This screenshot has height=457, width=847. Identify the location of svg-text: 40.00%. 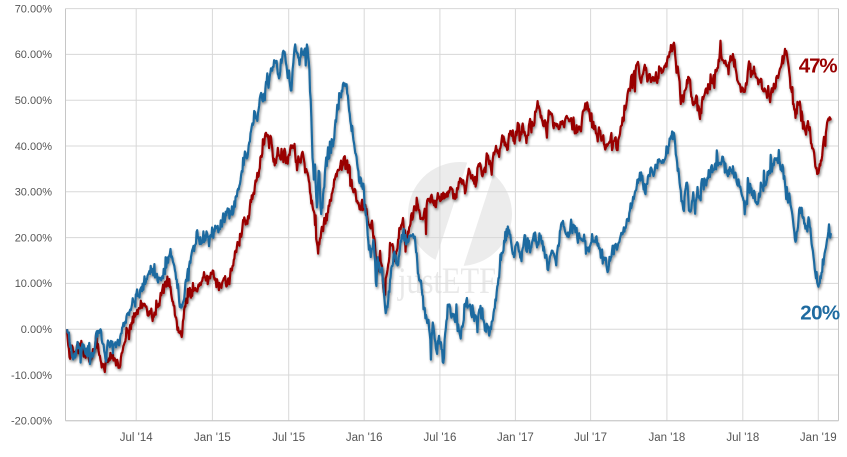
(34, 147).